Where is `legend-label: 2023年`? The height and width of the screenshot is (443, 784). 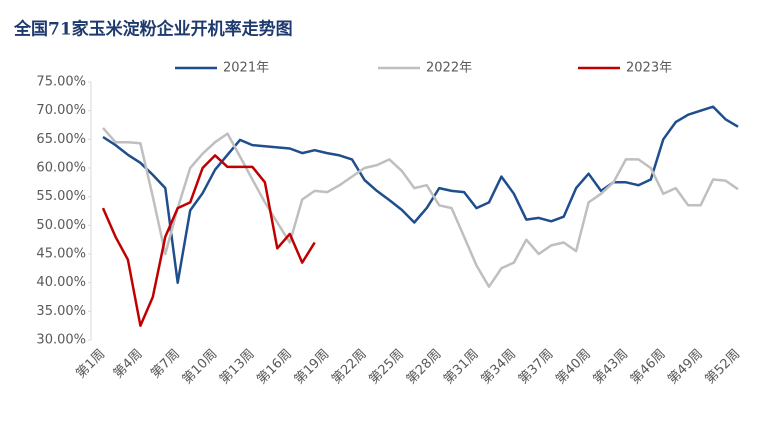 legend-label: 2023年 is located at coordinates (649, 68).